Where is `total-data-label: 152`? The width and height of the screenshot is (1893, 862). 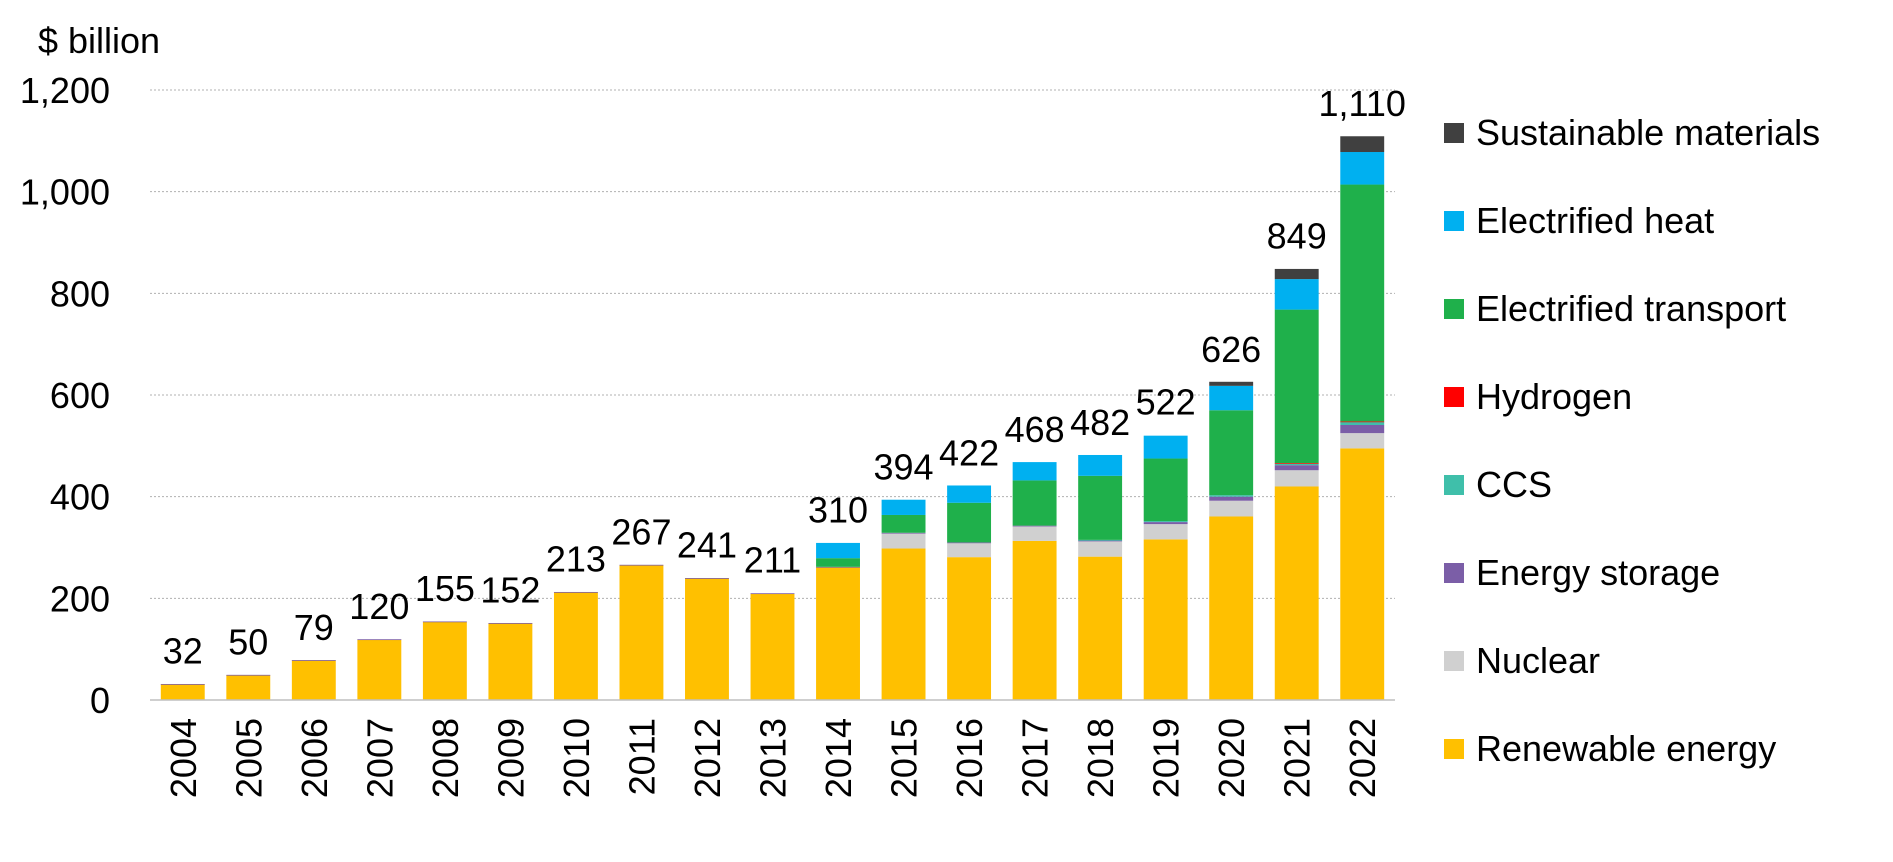
total-data-label: 152 is located at coordinates (510, 590).